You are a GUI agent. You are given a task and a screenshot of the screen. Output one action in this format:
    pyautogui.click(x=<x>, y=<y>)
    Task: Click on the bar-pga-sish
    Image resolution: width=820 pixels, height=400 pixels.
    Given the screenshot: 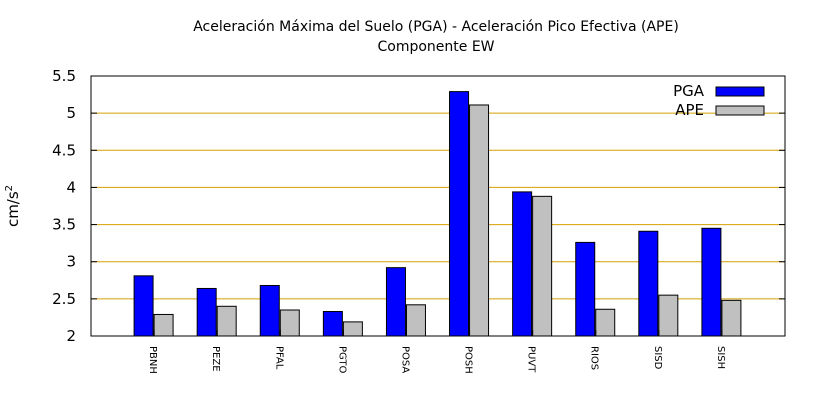 What is the action you would take?
    pyautogui.click(x=711, y=282)
    